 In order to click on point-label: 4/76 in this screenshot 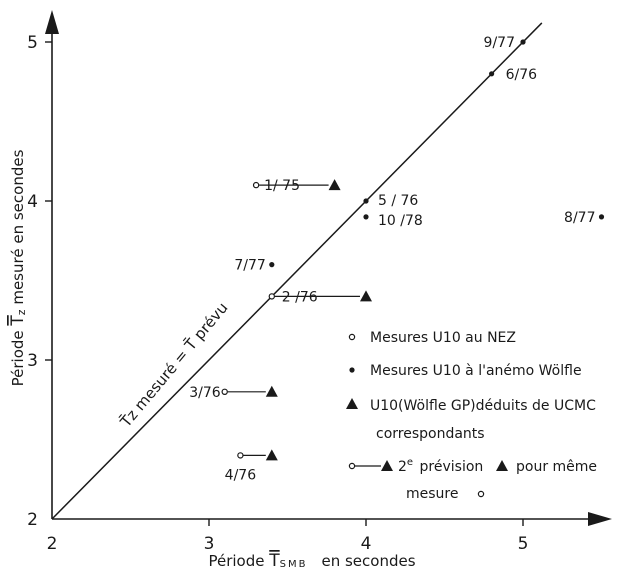, I will do `click(241, 475)`.